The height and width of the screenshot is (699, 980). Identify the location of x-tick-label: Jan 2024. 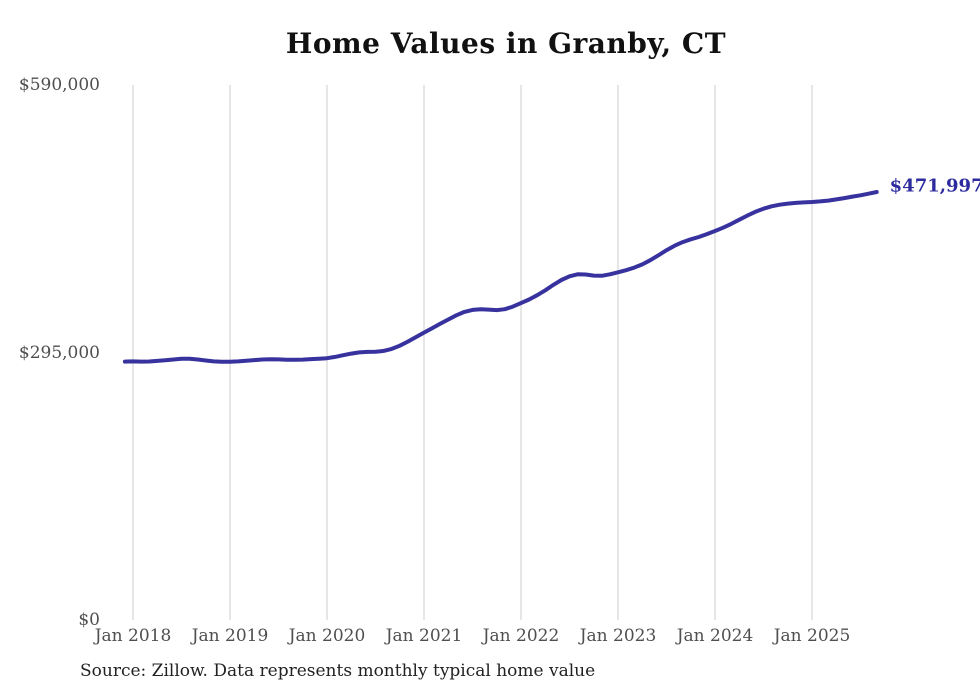
(715, 636).